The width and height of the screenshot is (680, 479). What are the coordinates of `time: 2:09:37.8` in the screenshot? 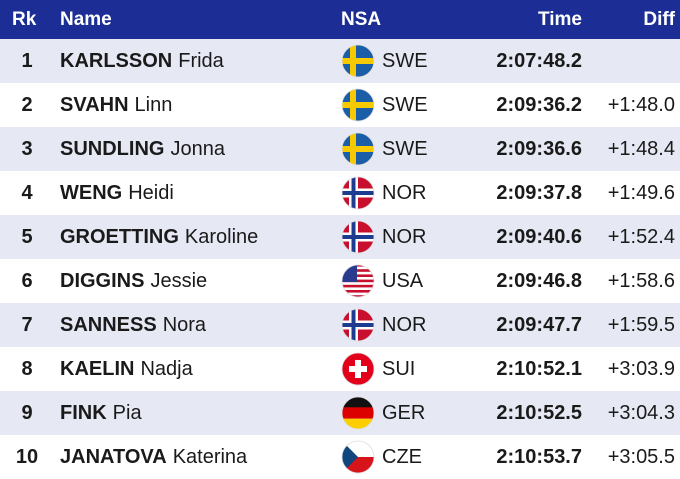 It's located at (539, 193).